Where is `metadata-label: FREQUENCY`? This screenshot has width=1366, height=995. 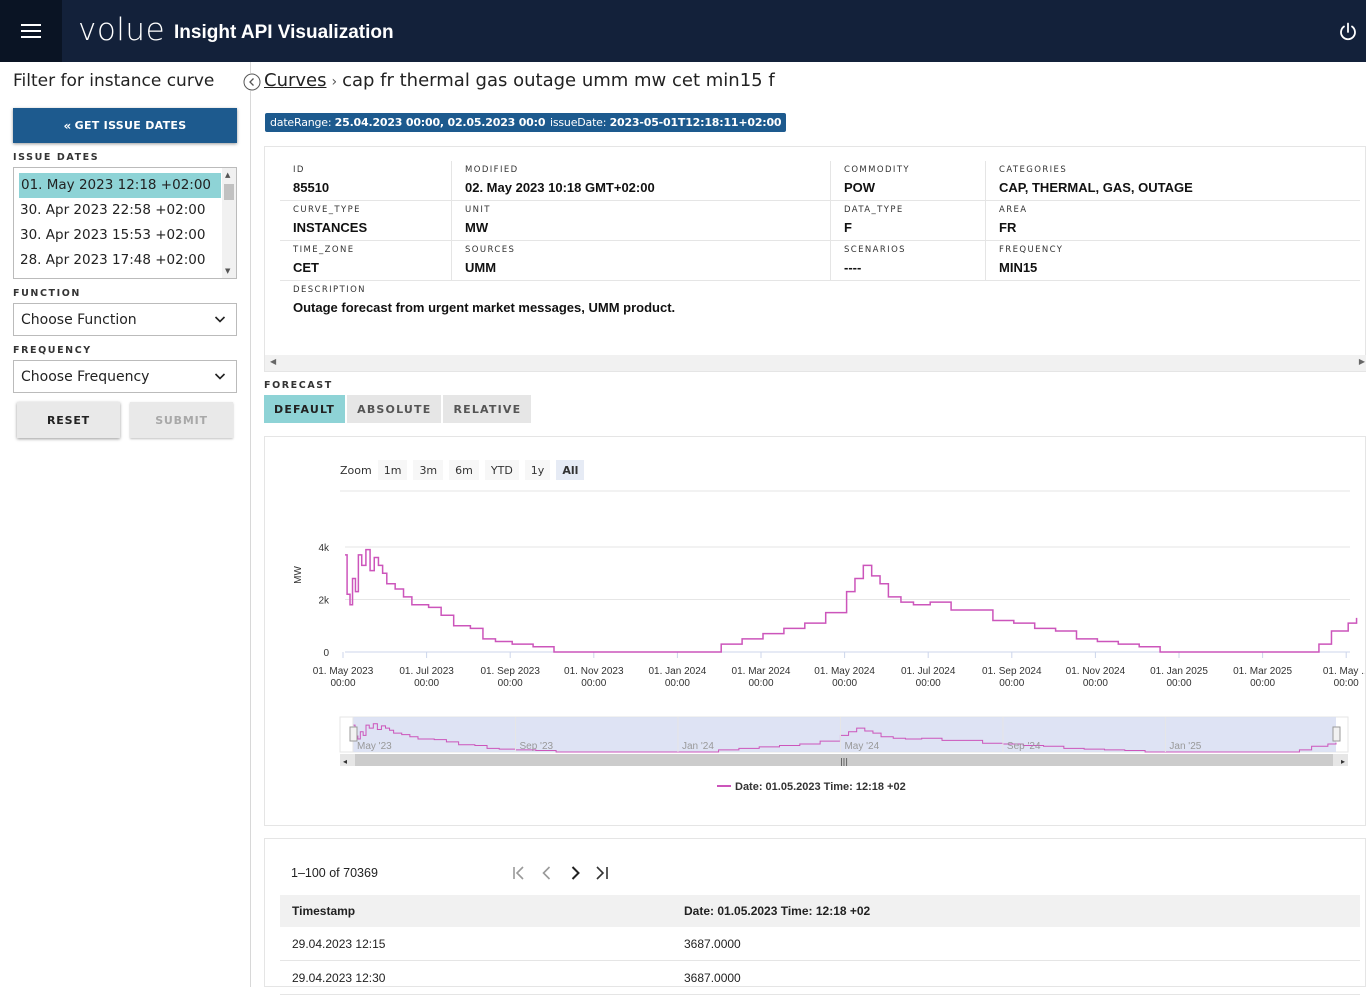
metadata-label: FREQUENCY is located at coordinates (1031, 250).